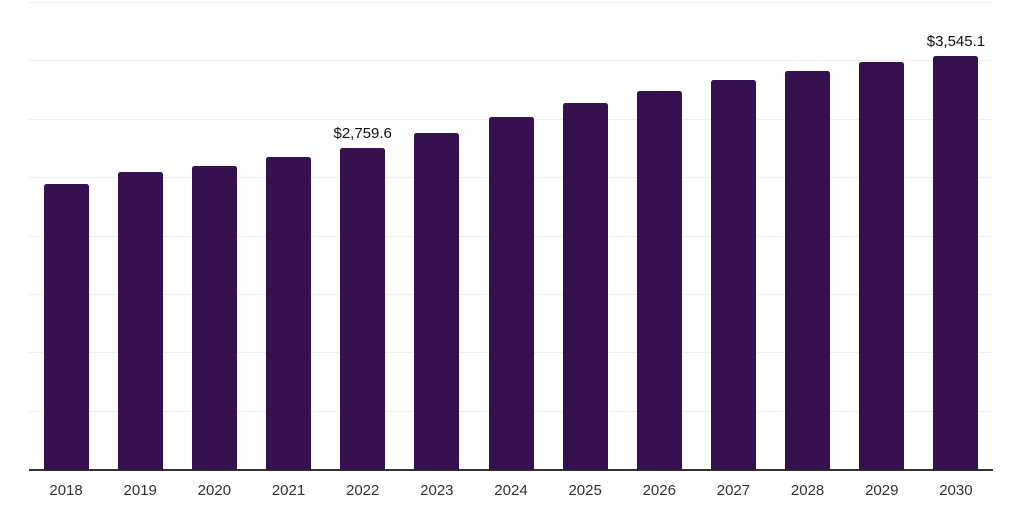 The width and height of the screenshot is (1024, 512). What do you see at coordinates (140, 490) in the screenshot?
I see `x-tick-2019: 2019` at bounding box center [140, 490].